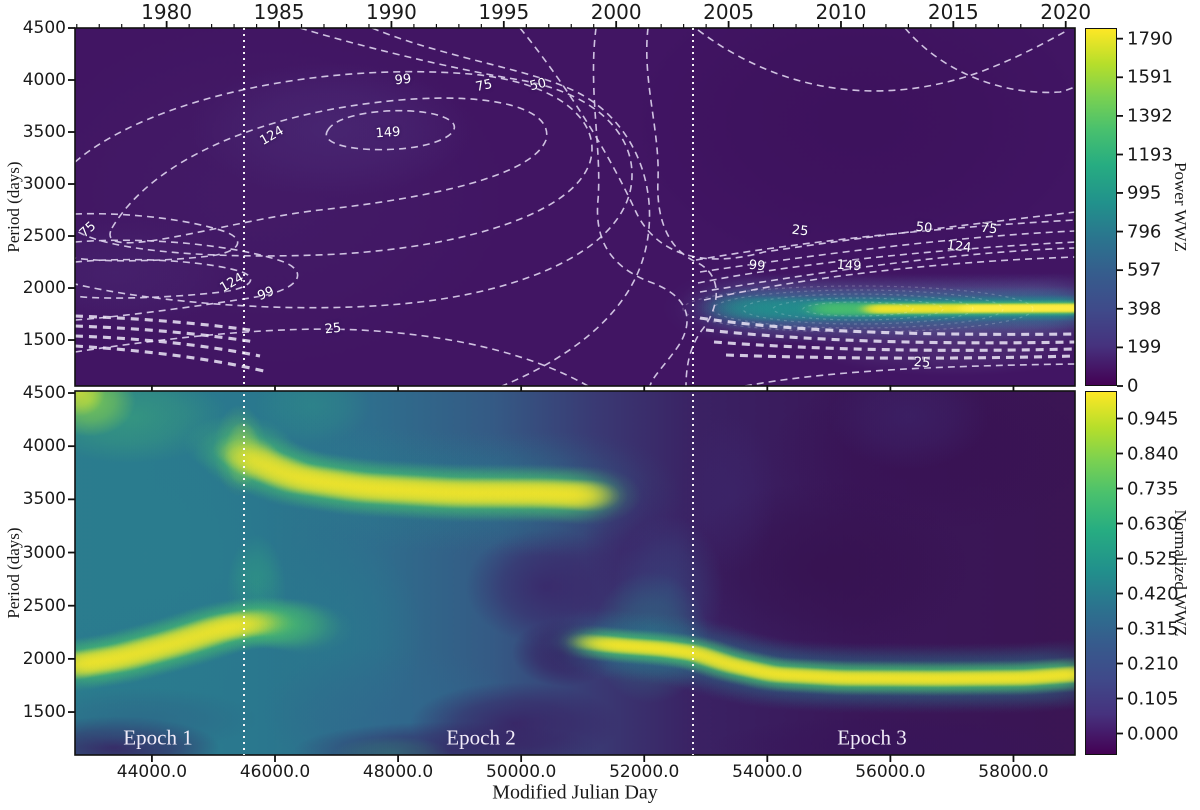 This screenshot has height=810, width=1200. I want to click on top-colorbar-tick-label: 1790, so click(1150, 39).